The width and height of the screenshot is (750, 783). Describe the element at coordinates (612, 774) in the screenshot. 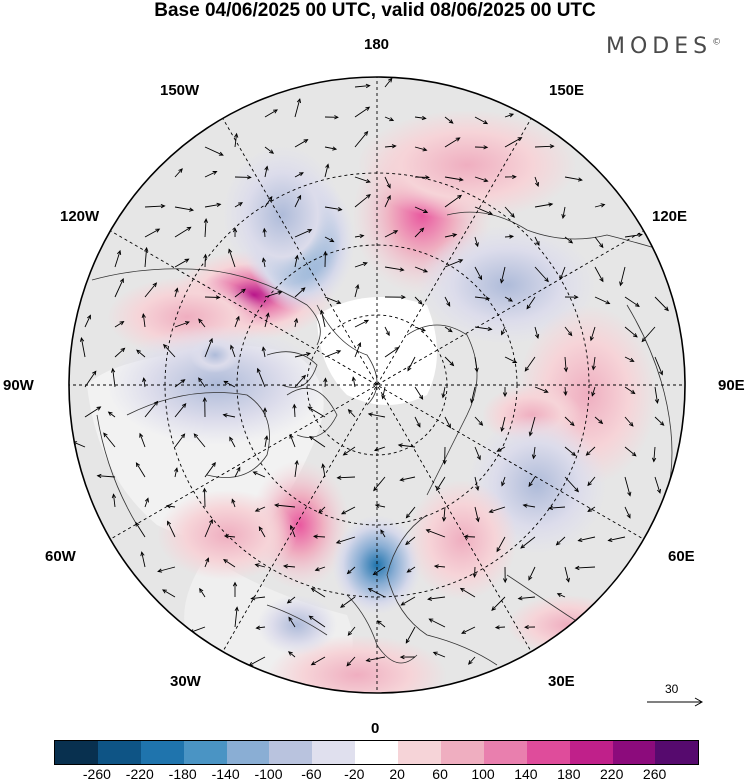

I see `colorbar-tick-label: 220` at that location.